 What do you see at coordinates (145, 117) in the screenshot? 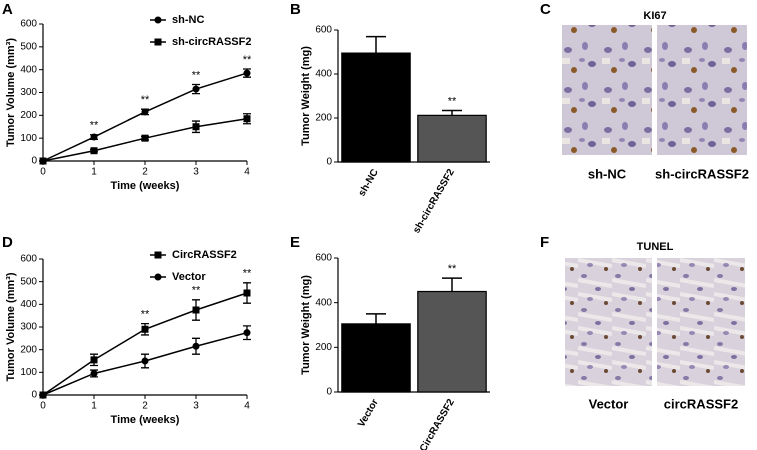
I see `series-line` at bounding box center [145, 117].